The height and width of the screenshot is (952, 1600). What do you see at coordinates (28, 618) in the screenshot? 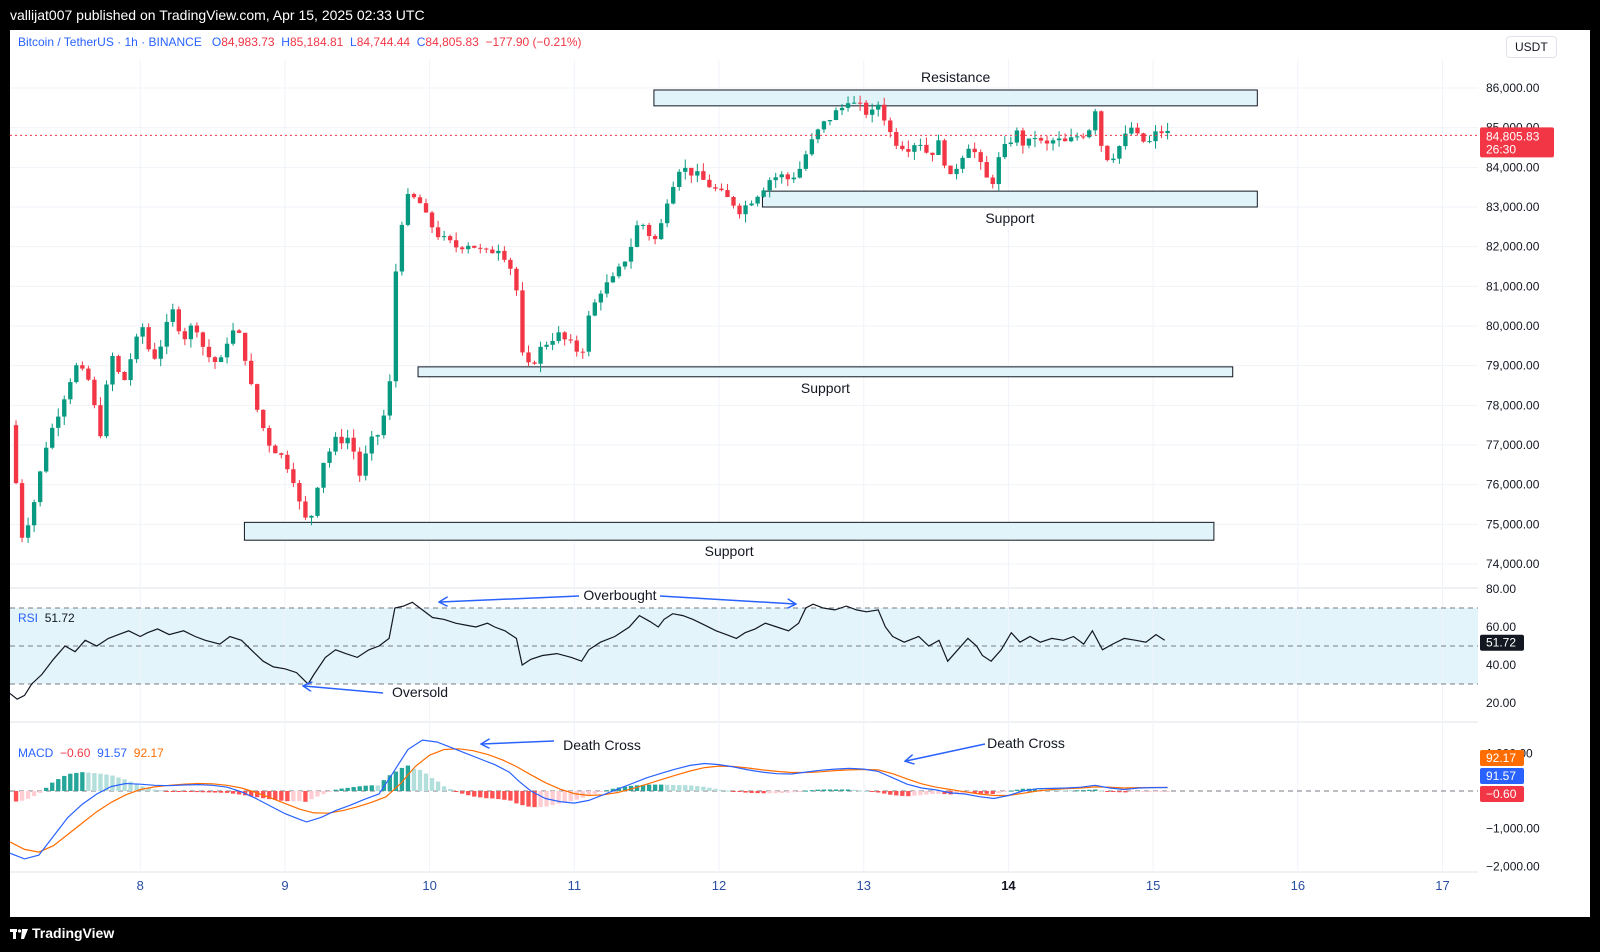
I see `rsi-name: RSI` at bounding box center [28, 618].